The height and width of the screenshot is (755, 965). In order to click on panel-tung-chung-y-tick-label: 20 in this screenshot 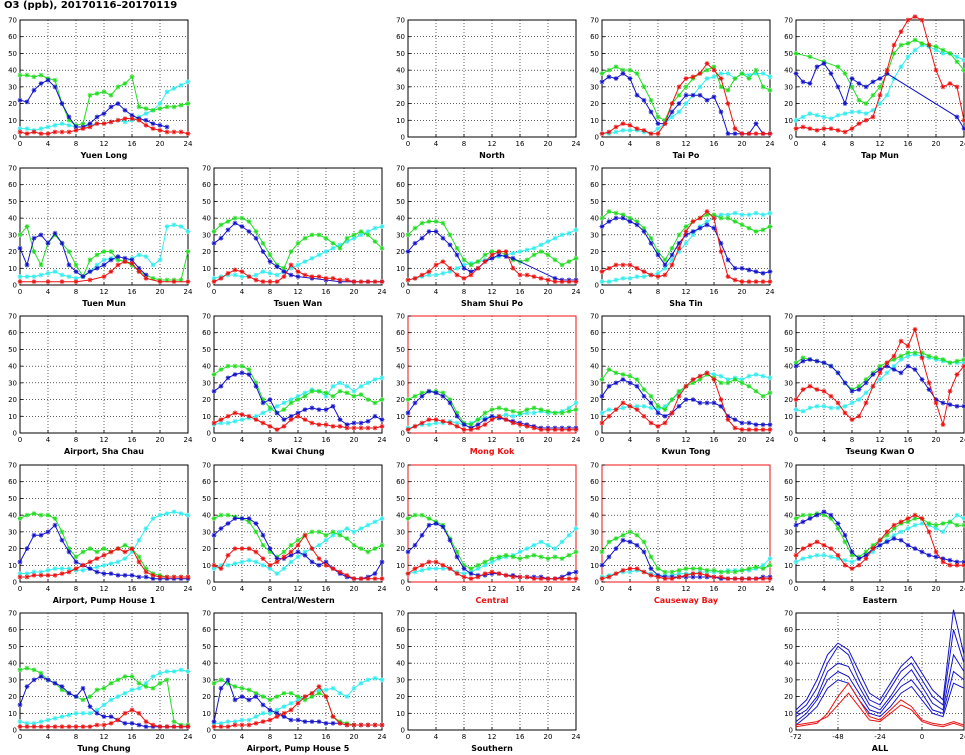, I will do `click(12, 697)`.